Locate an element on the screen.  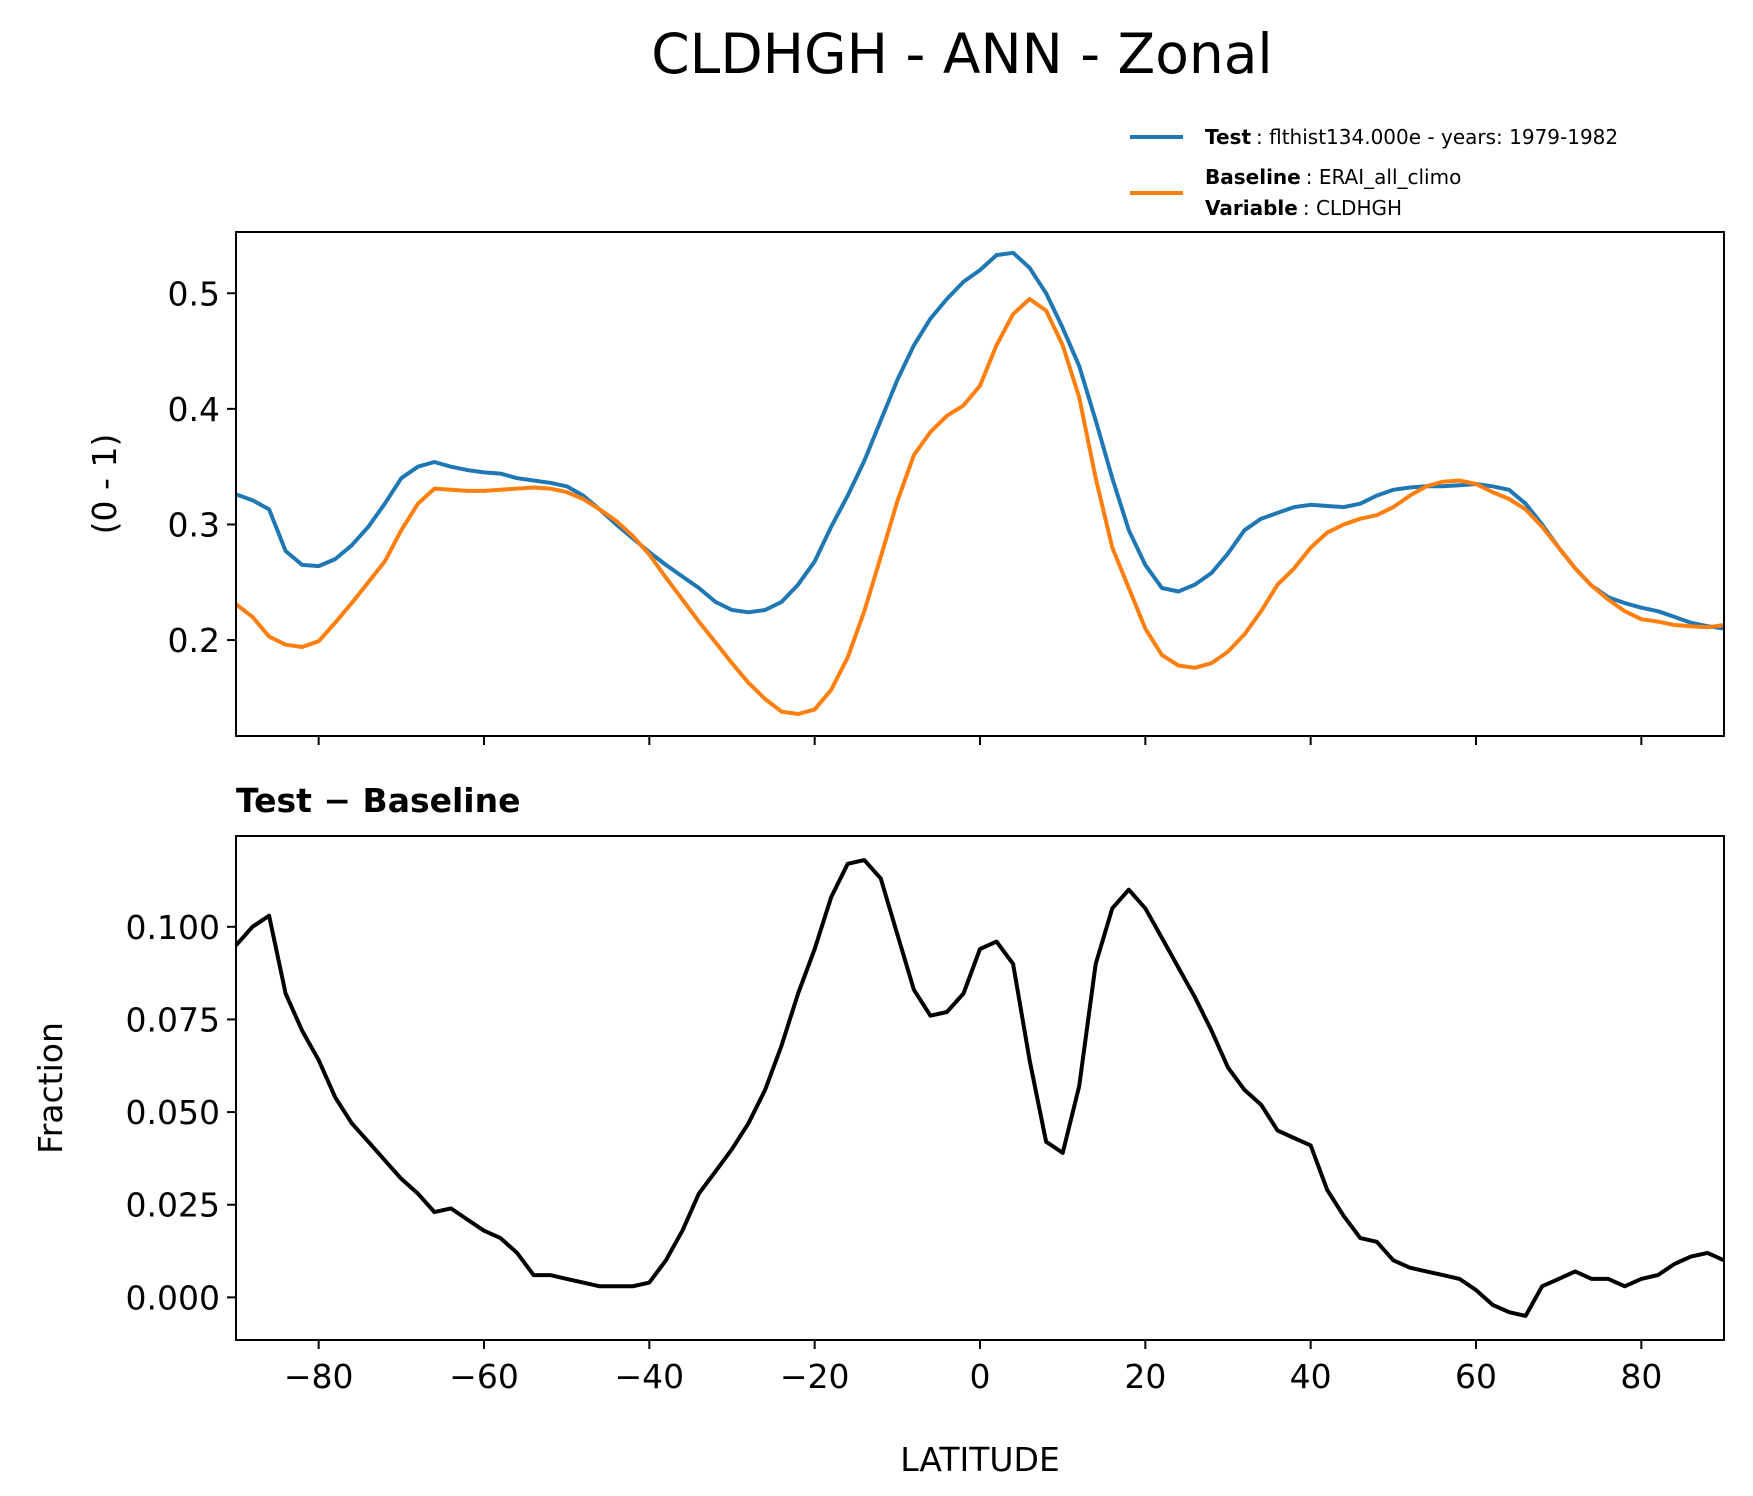
top-y-axis-label: (0 - 1) is located at coordinates (104, 484).